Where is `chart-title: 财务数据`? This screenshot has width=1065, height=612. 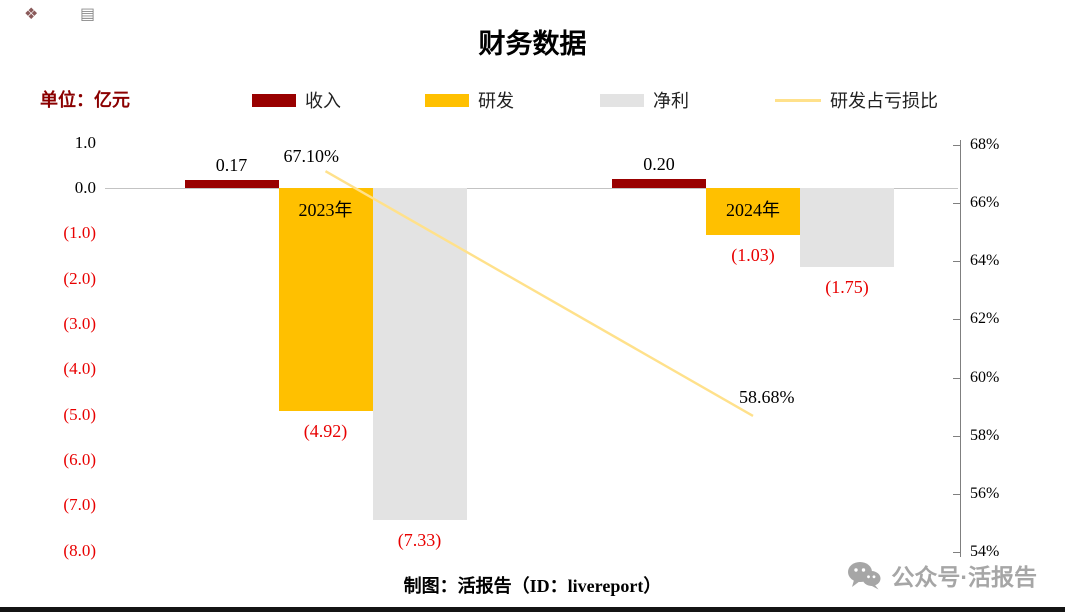
chart-title: 财务数据 is located at coordinates (532, 44).